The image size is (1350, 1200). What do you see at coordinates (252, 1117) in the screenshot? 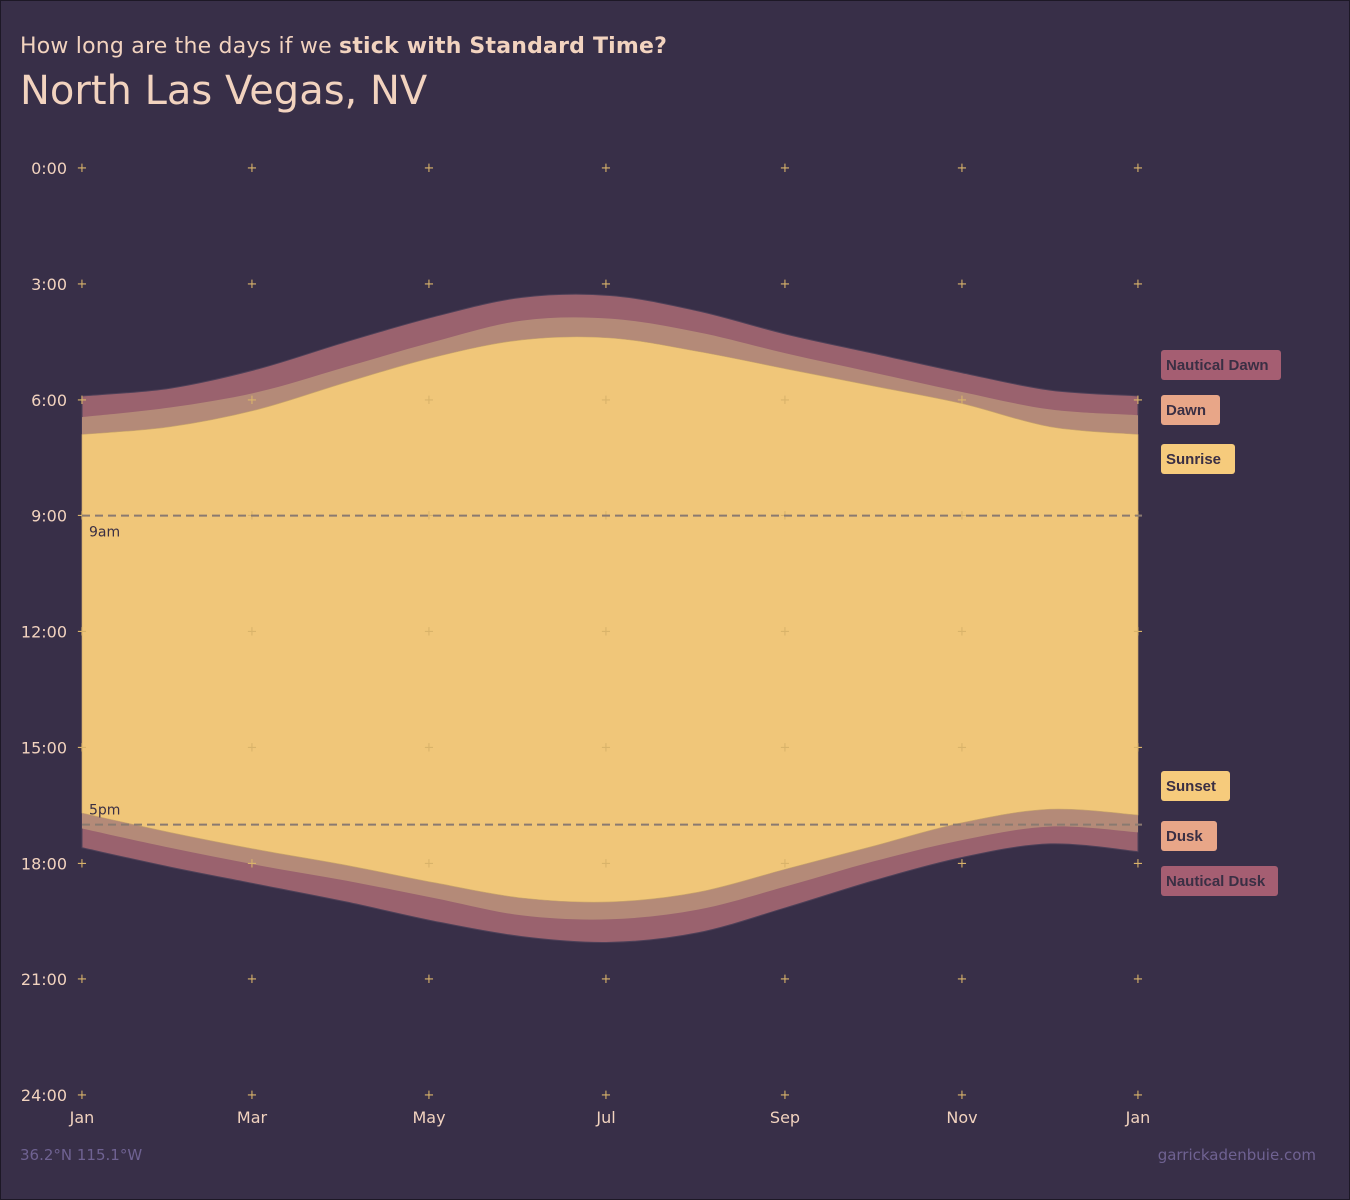
I see `x-tick-label: Mar` at bounding box center [252, 1117].